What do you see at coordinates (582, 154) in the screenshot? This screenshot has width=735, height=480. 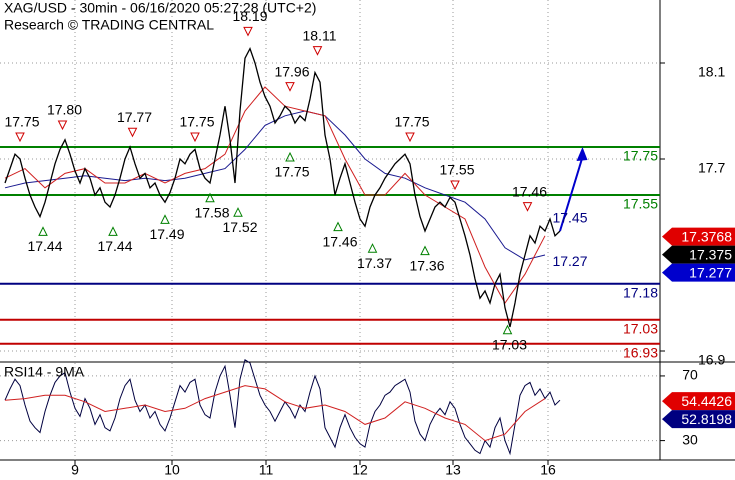 I see `arrow-head` at bounding box center [582, 154].